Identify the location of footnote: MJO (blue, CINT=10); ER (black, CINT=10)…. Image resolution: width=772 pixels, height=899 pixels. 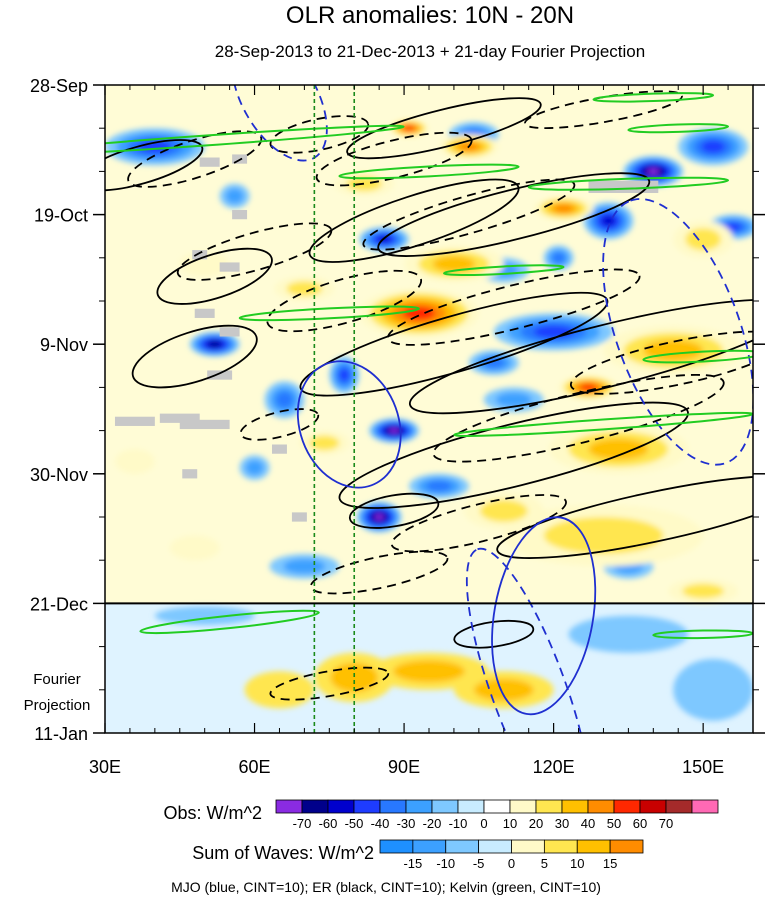
(386, 887).